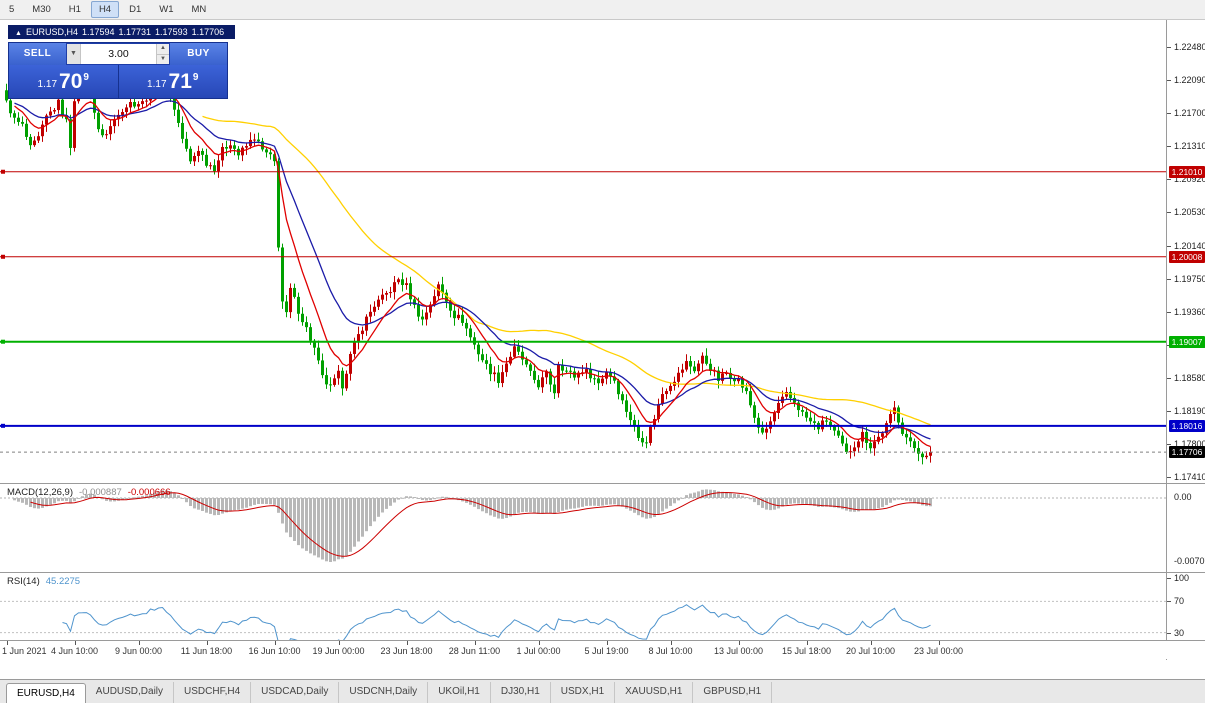 Image resolution: width=1205 pixels, height=703 pixels. Describe the element at coordinates (130, 692) in the screenshot. I see `tab-audusd-daily: AUDUSD,Daily` at that location.